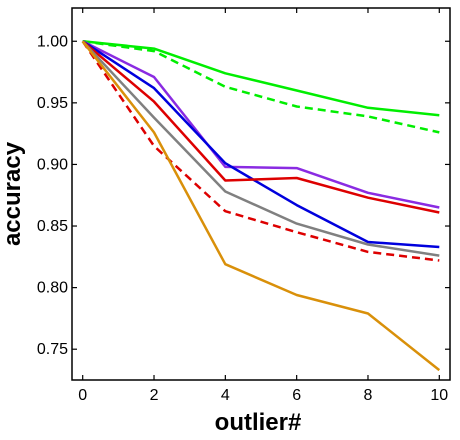 This screenshot has height=440, width=460. I want to click on x-tick-label: 10, so click(439, 395).